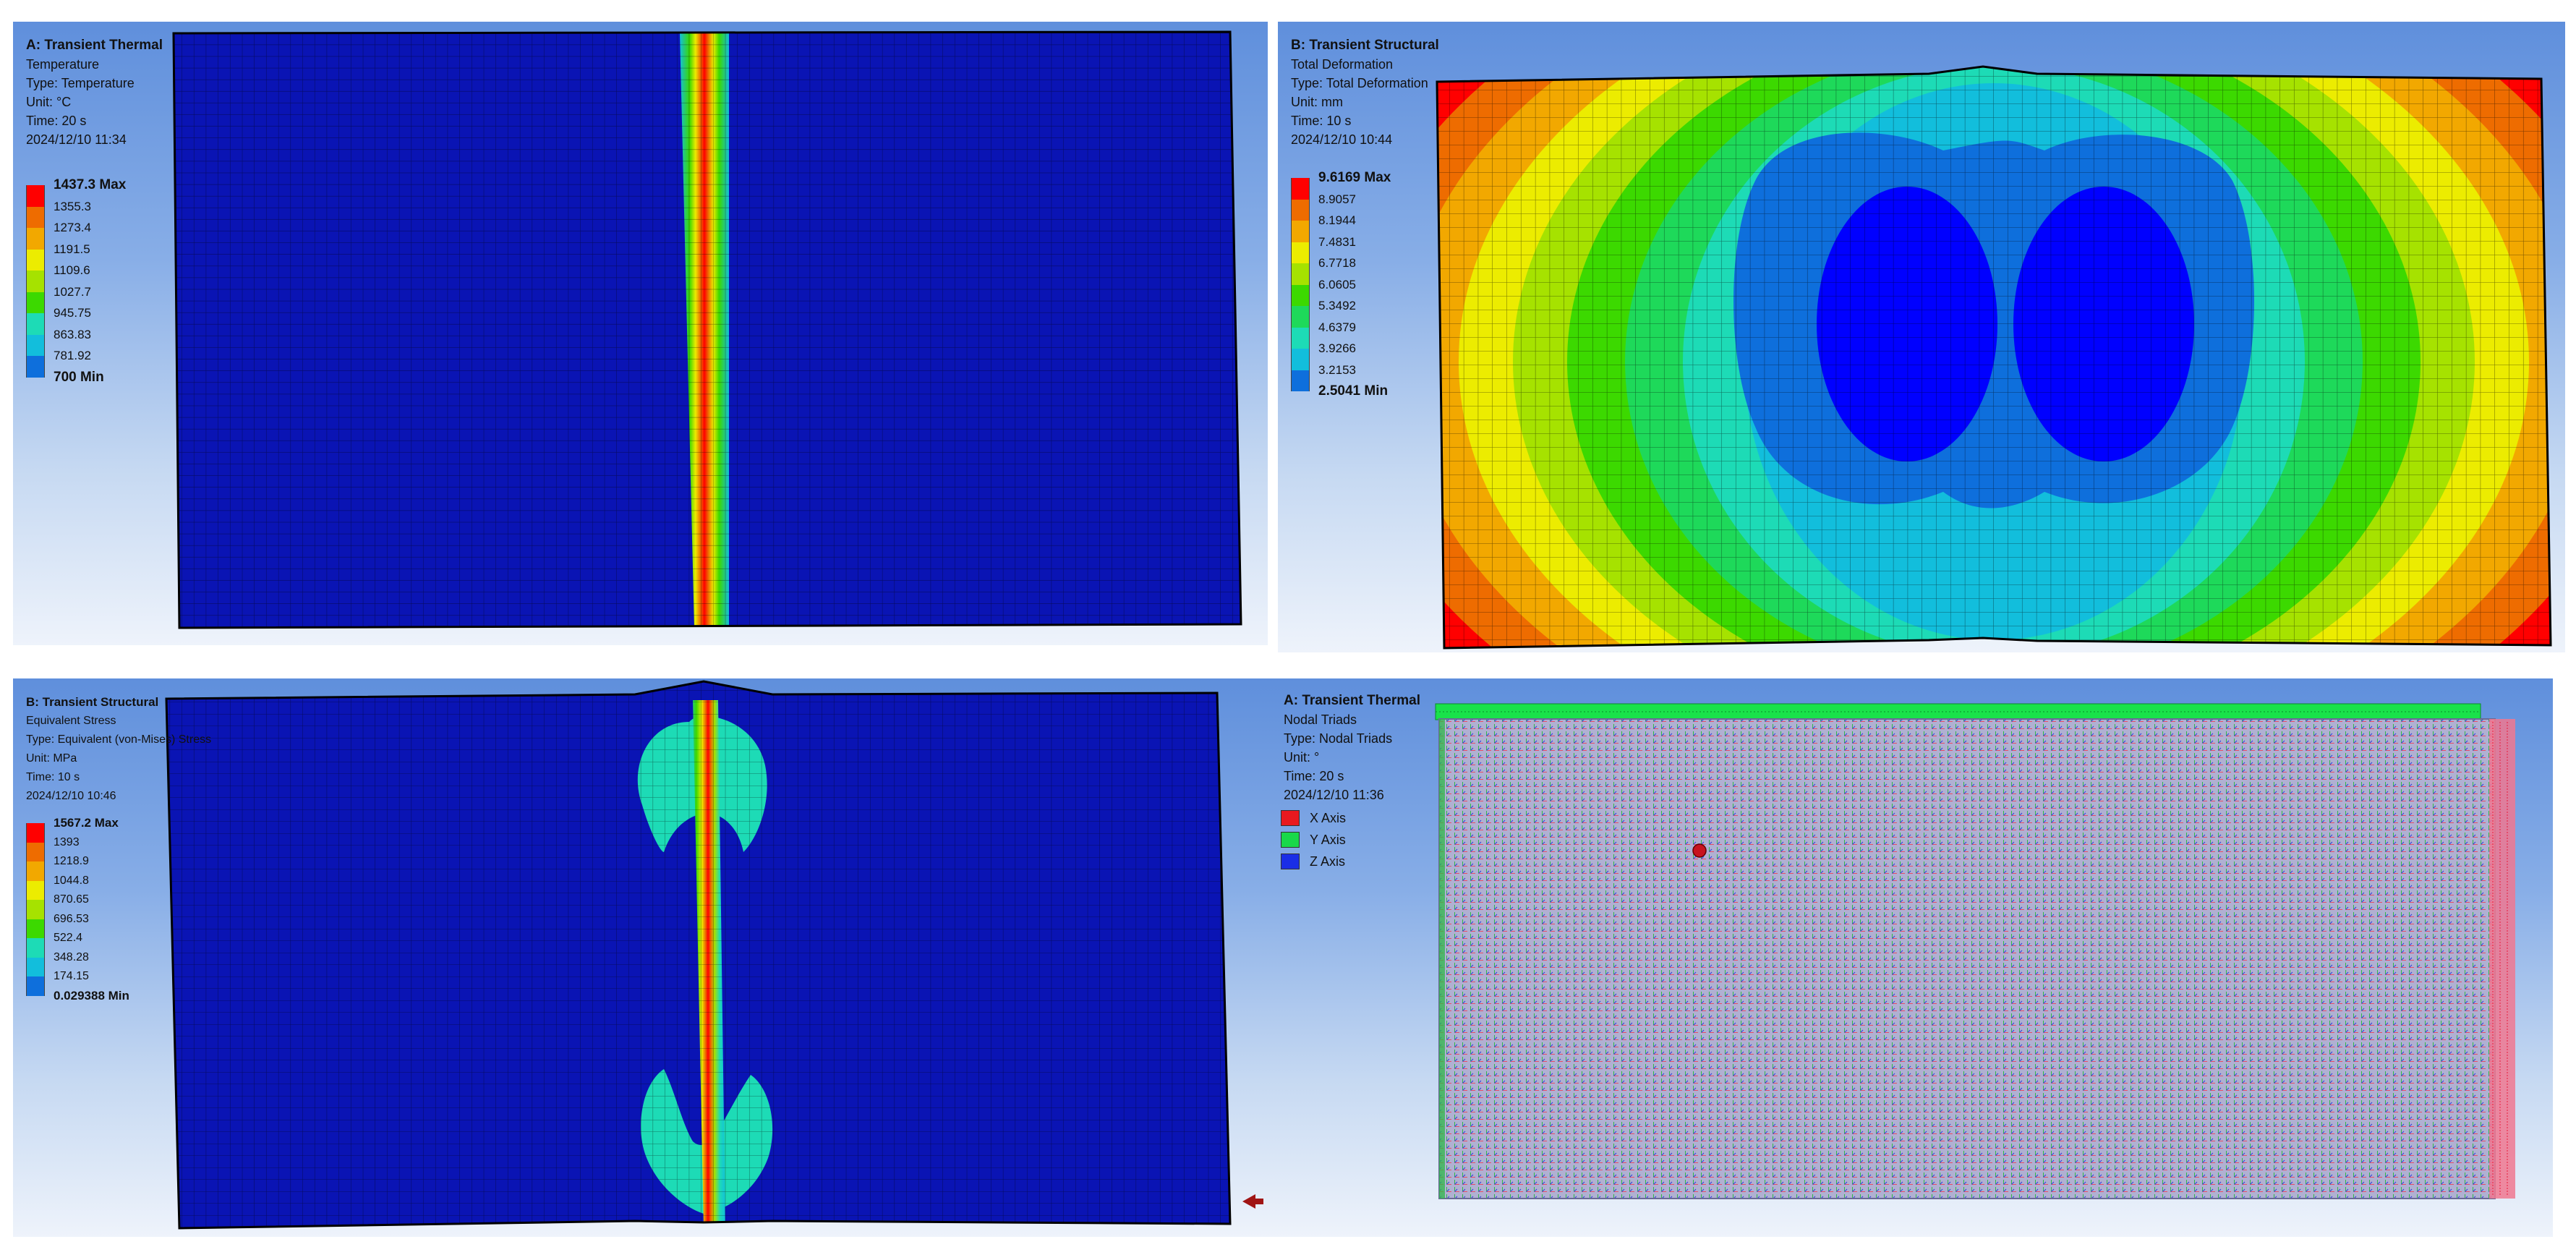  What do you see at coordinates (72, 313) in the screenshot?
I see `legend-label: 945.75` at bounding box center [72, 313].